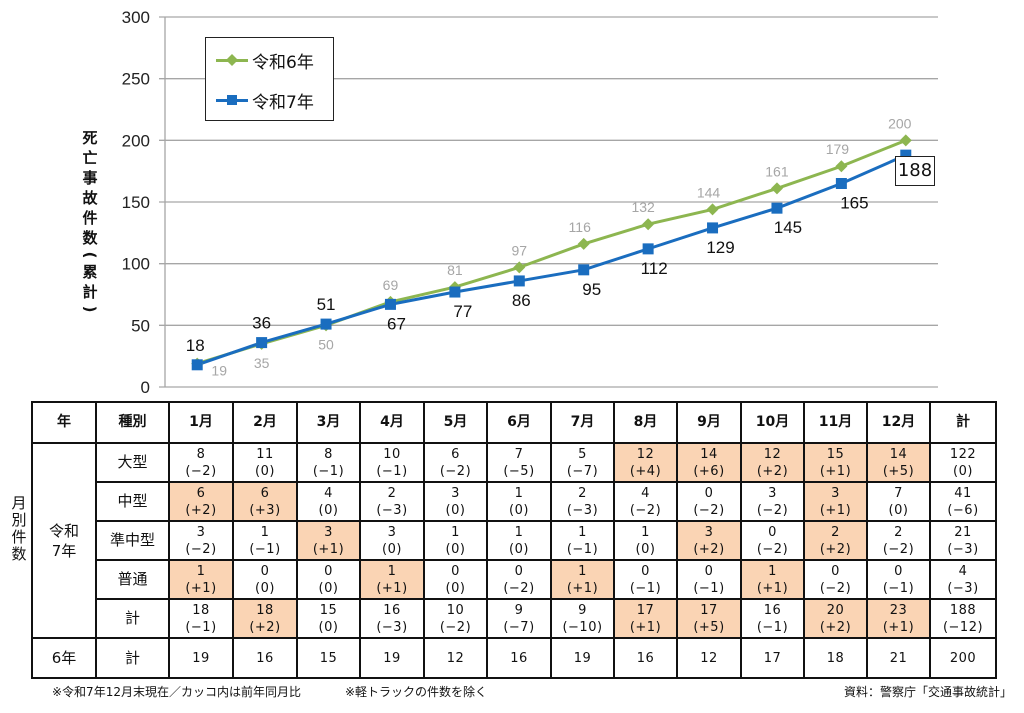 This screenshot has width=1024, height=713. I want to click on table-cell: 3 (0), so click(392, 540).